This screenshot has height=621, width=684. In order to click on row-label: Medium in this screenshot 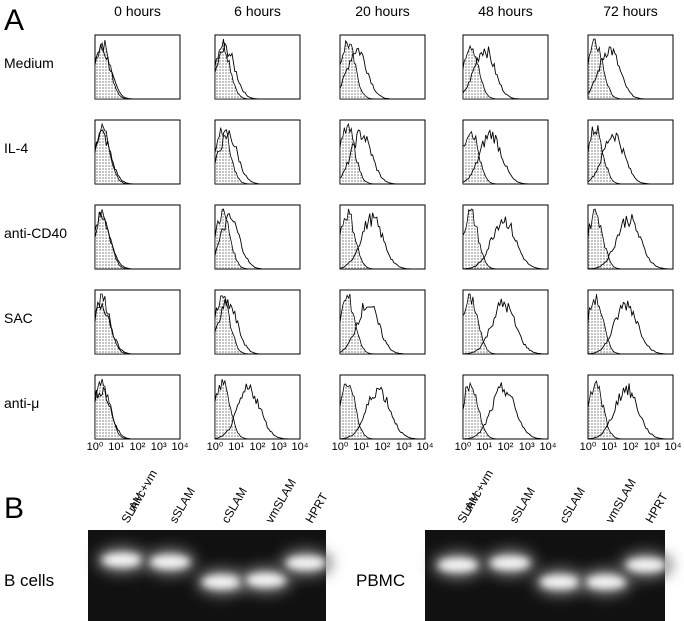, I will do `click(29, 63)`.